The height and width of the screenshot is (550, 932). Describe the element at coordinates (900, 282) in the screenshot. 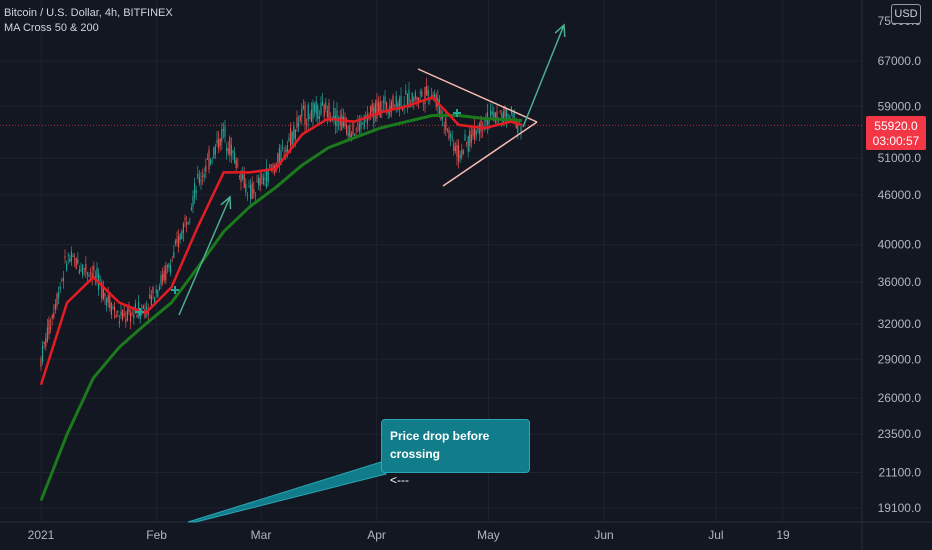

I see `price-tick-label: 36000.0` at that location.